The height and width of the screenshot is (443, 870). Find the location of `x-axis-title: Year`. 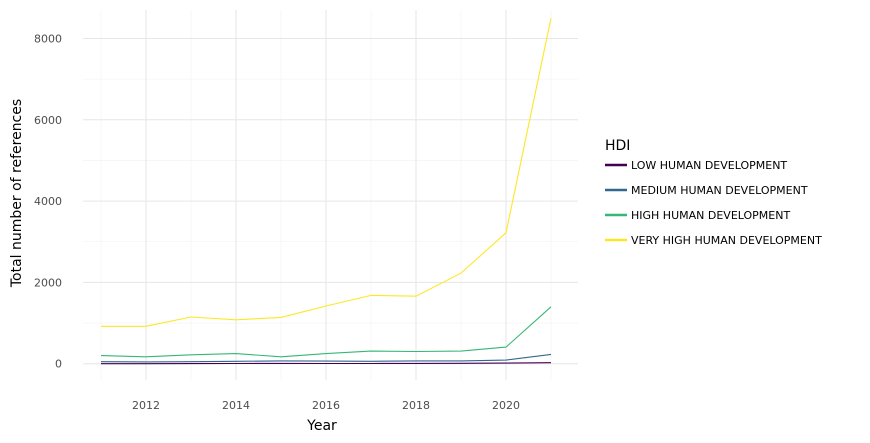

x-axis-title: Year is located at coordinates (321, 426).